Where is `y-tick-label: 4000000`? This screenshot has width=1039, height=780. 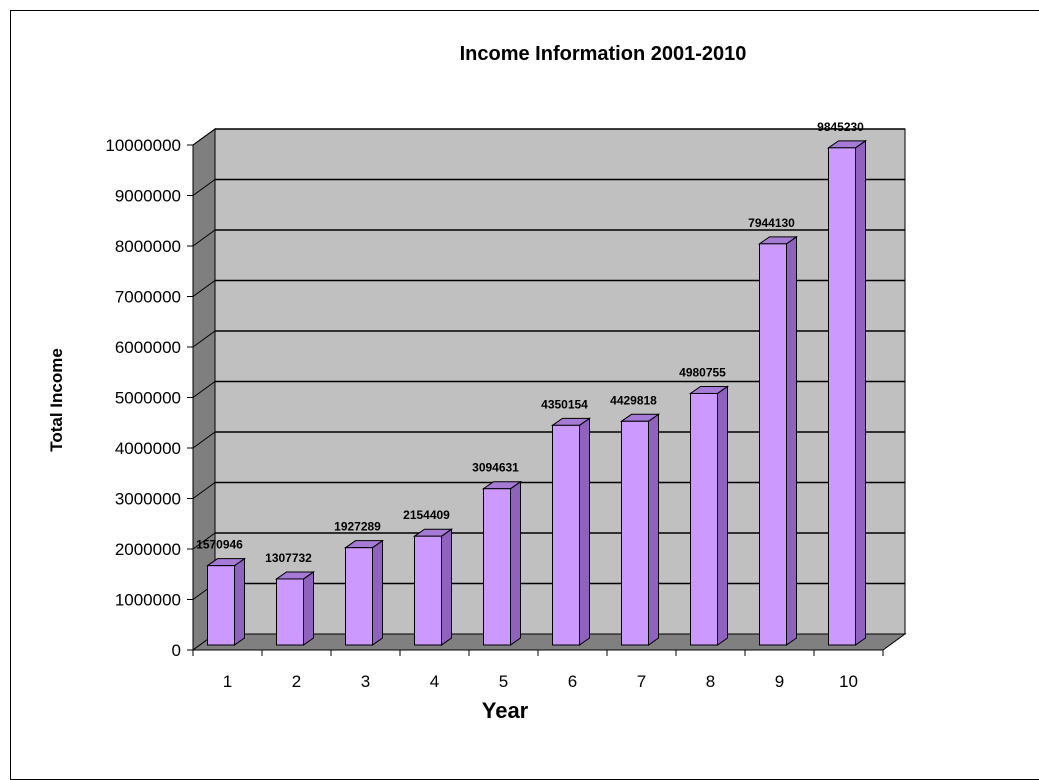 y-tick-label: 4000000 is located at coordinates (148, 448).